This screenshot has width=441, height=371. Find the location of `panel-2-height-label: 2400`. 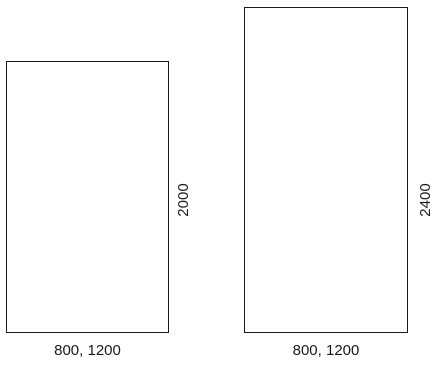

panel-2-height-label: 2400 is located at coordinates (425, 200).